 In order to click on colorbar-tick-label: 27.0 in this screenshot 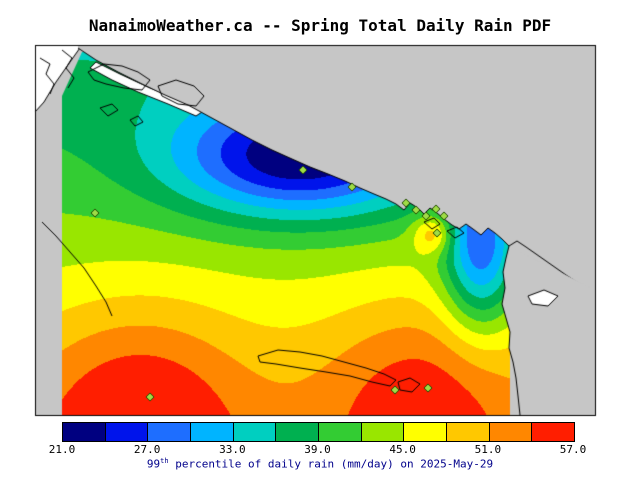, I will do `click(147, 449)`.